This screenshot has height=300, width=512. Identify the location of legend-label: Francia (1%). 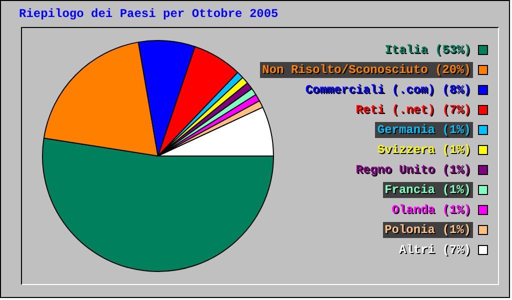
(427, 190).